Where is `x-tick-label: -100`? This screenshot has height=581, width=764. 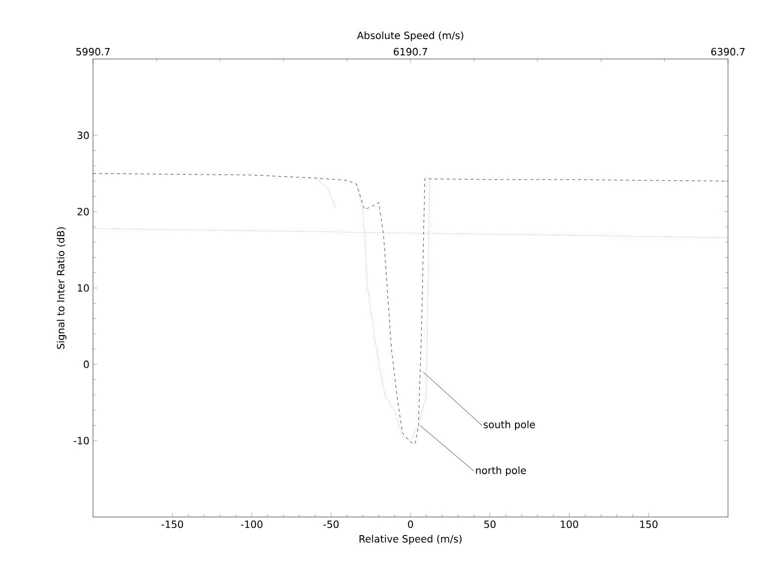
x-tick-label: -100 is located at coordinates (251, 524).